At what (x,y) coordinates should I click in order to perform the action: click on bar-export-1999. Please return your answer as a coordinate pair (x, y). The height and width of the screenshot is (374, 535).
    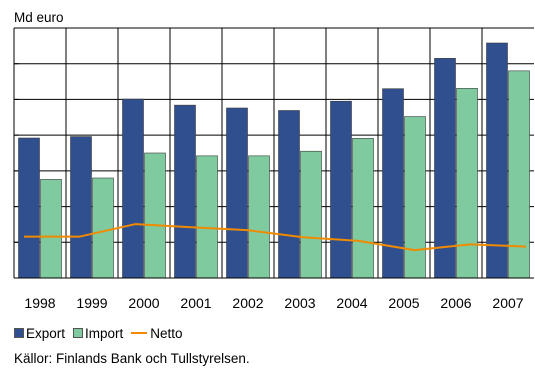
    Looking at the image, I should click on (81, 207).